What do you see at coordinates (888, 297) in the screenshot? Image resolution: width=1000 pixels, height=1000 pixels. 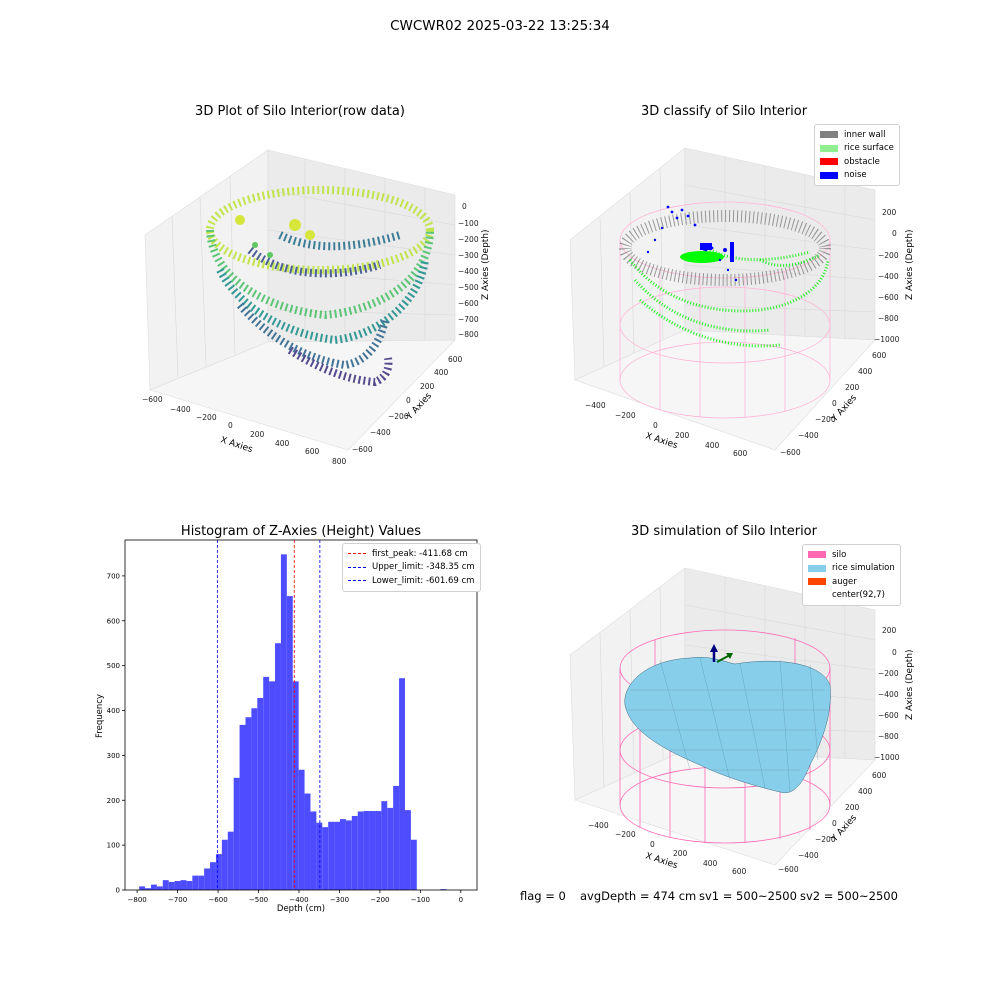 I see `classify-z-tick: −600` at bounding box center [888, 297].